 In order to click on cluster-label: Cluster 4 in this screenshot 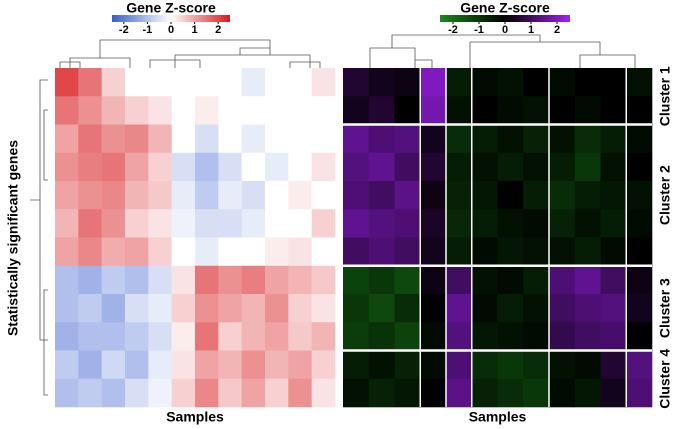, I will do `click(665, 379)`.